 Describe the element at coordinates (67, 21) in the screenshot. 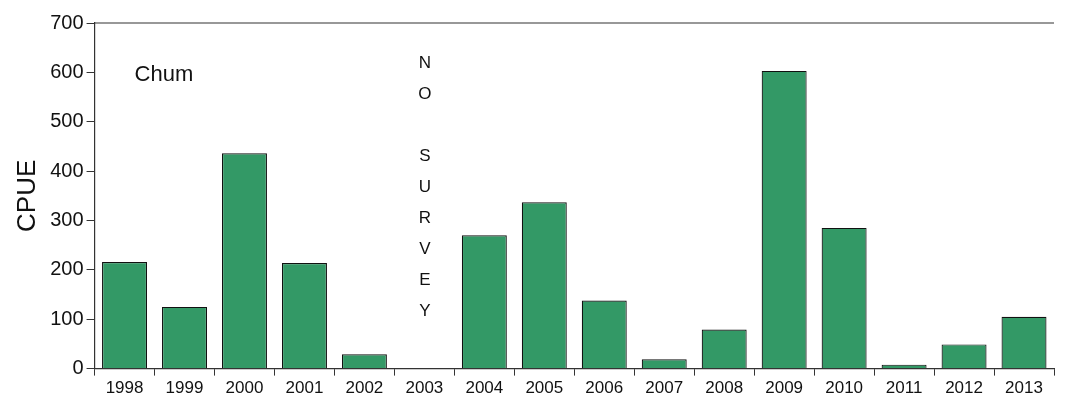

I see `y-tick-label: 700` at that location.